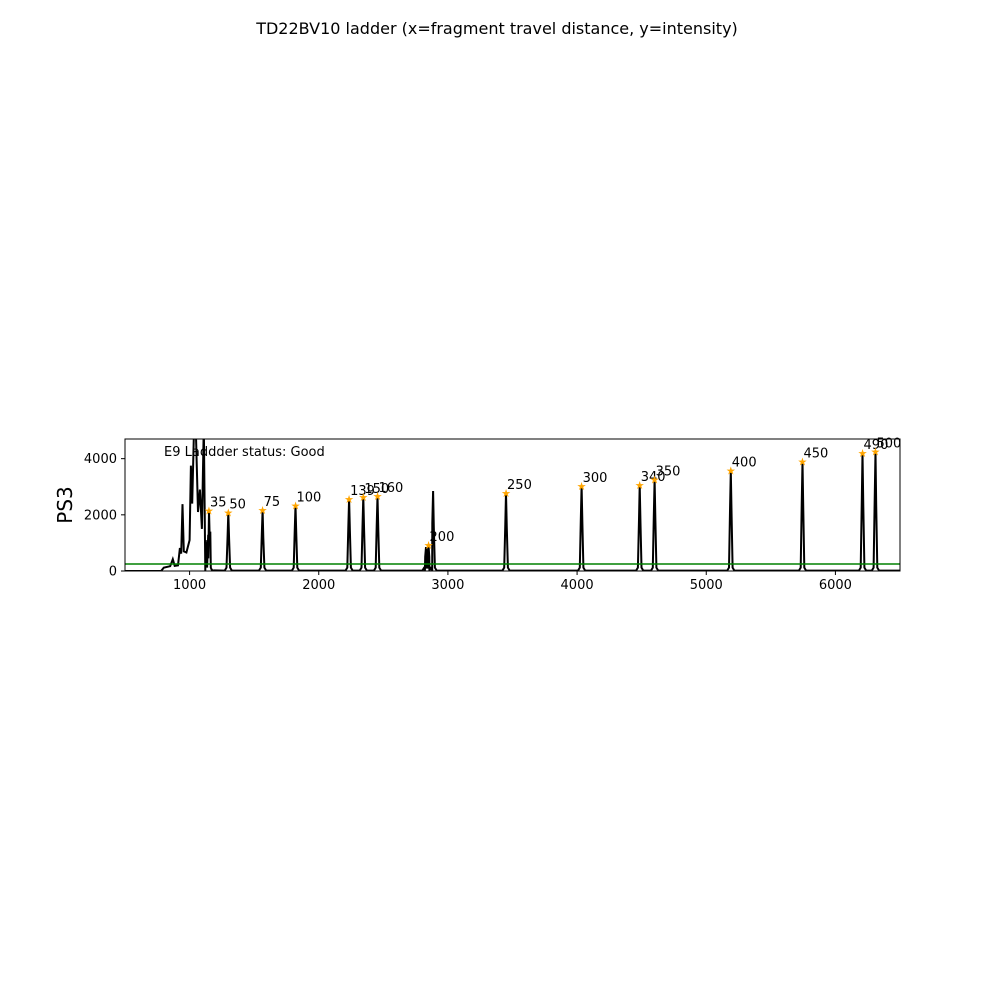 This screenshot has height=1000, width=1000. I want to click on peak-size-label: 300, so click(595, 478).